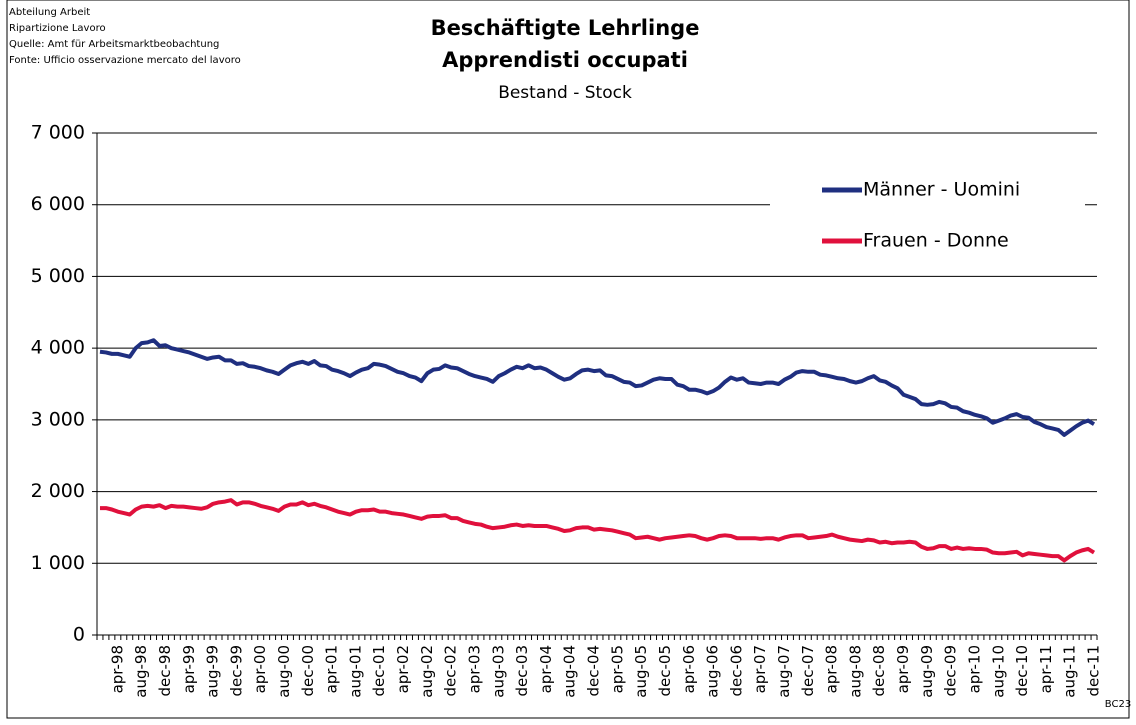 The image size is (1136, 725). I want to click on chart-subtitle: Bestand - Stock, so click(565, 93).